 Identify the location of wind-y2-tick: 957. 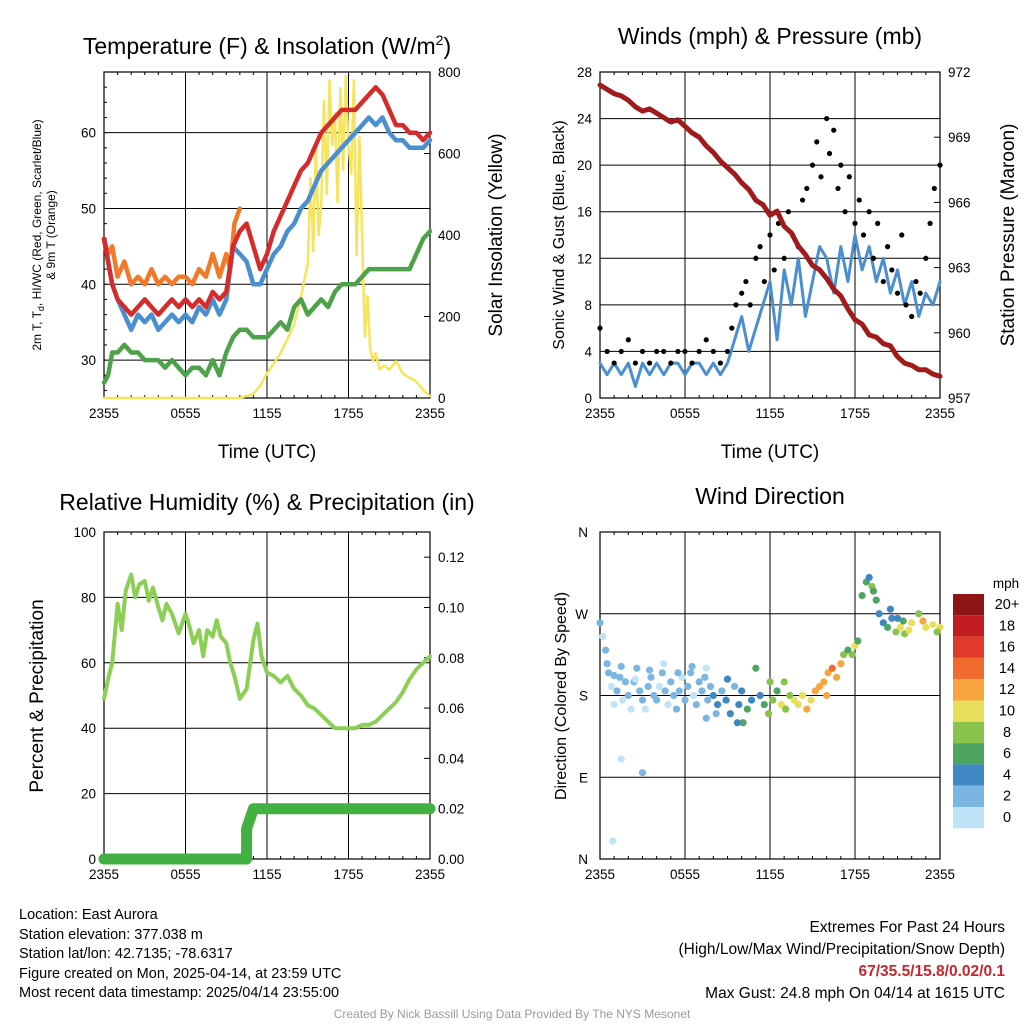
(959, 398).